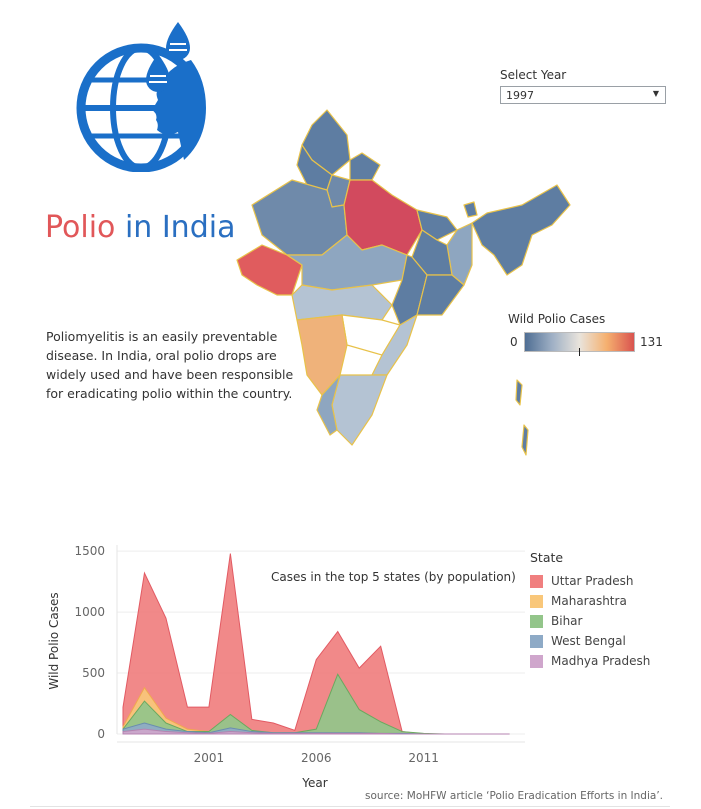  What do you see at coordinates (209, 758) in the screenshot?
I see `x-tick-label: 2001` at bounding box center [209, 758].